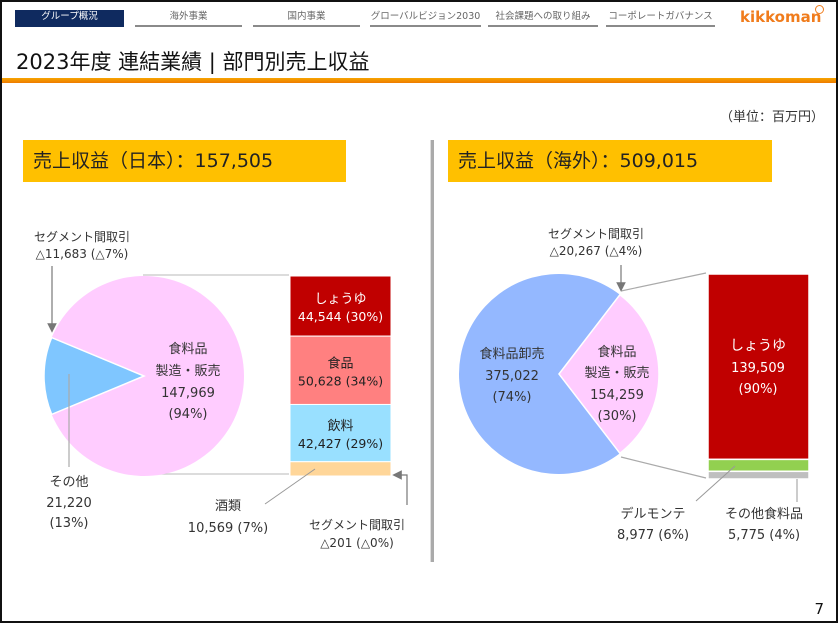 Image resolution: width=838 pixels, height=623 pixels. What do you see at coordinates (649, 161) in the screenshot?
I see `overseas-header-value: ：509,015` at bounding box center [649, 161].